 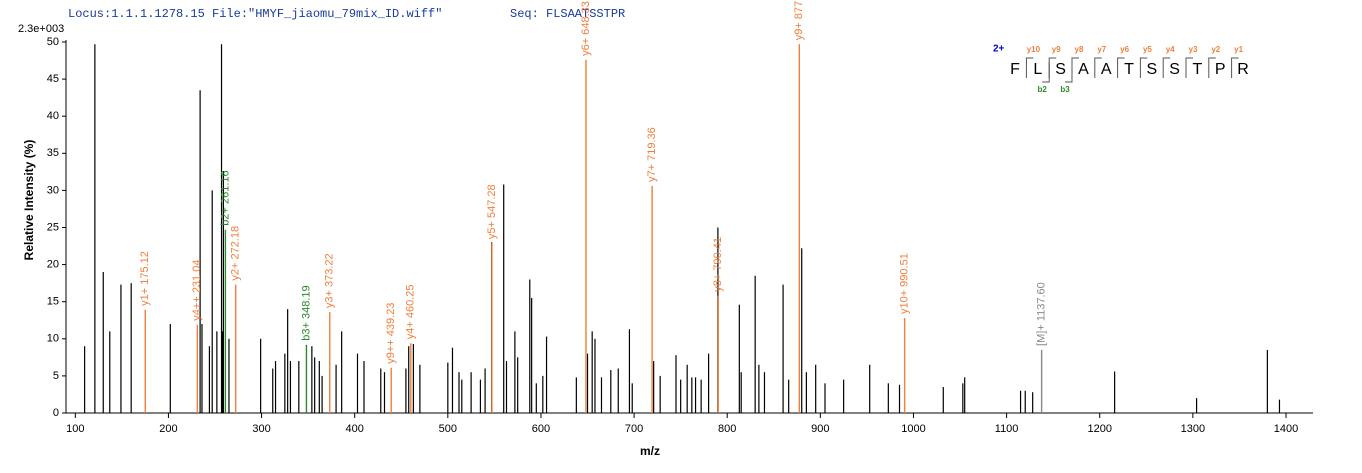 I want to click on x-tick-label: 400, so click(x=355, y=429).